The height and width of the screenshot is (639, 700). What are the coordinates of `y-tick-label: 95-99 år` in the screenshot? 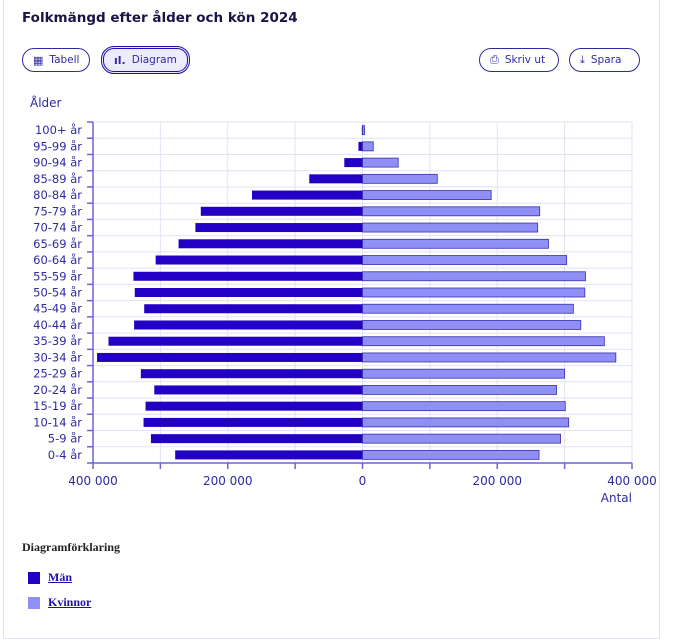 It's located at (57, 146).